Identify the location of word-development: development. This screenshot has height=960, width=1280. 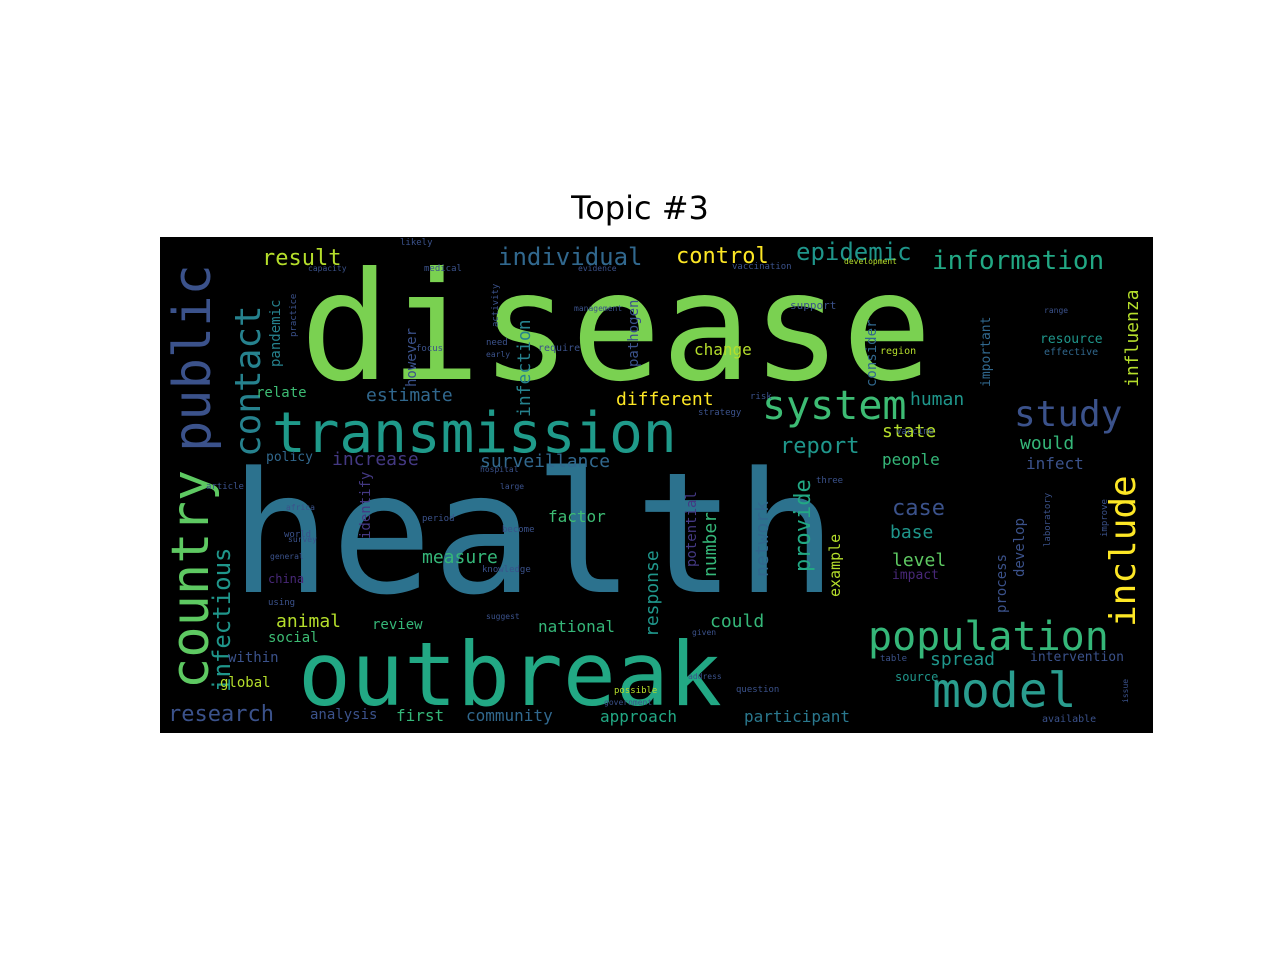
(870, 261).